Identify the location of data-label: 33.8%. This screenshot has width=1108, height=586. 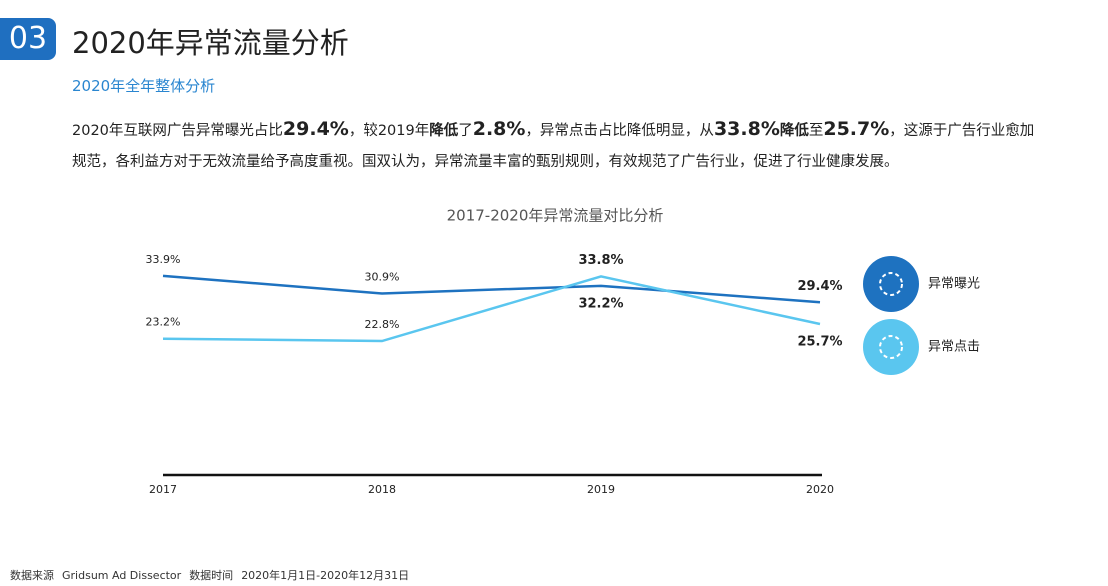
(600, 260).